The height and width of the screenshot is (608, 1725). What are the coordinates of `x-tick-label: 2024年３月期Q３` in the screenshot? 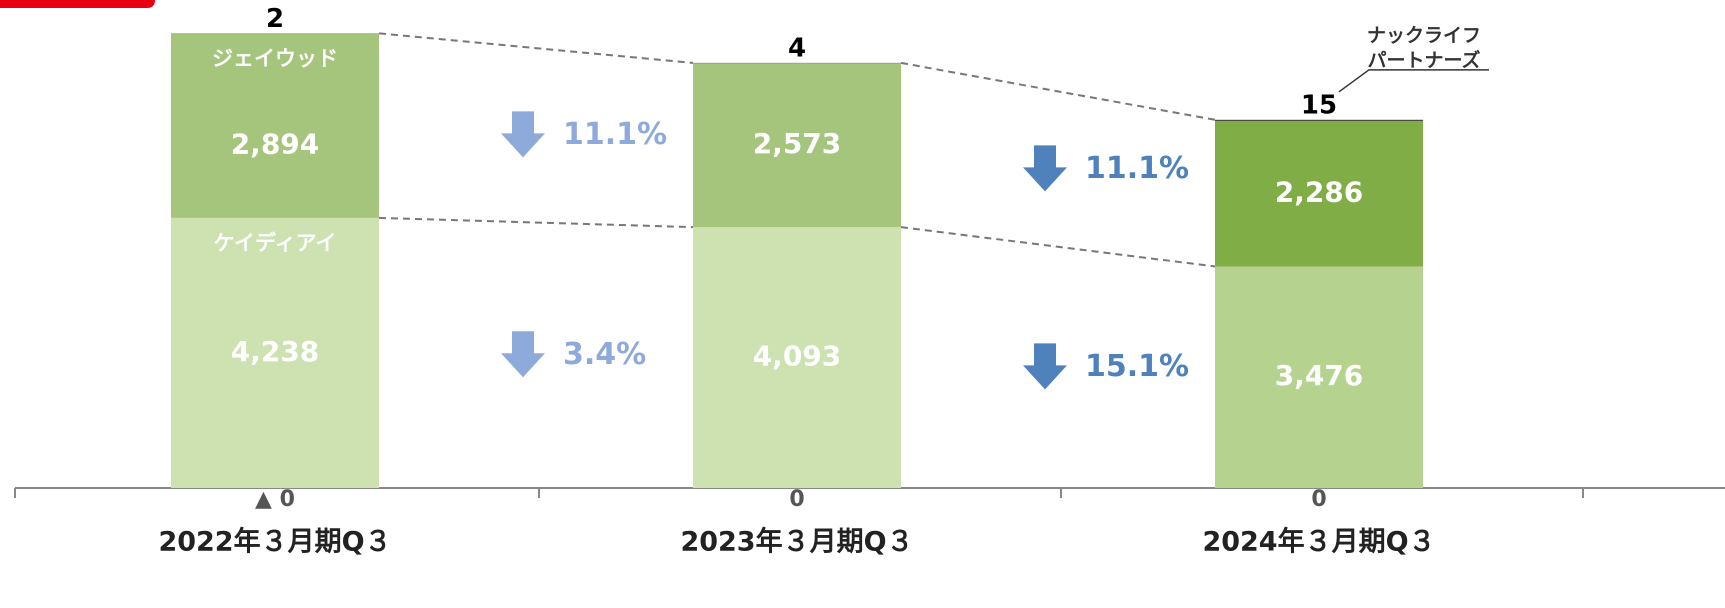 It's located at (1318, 542).